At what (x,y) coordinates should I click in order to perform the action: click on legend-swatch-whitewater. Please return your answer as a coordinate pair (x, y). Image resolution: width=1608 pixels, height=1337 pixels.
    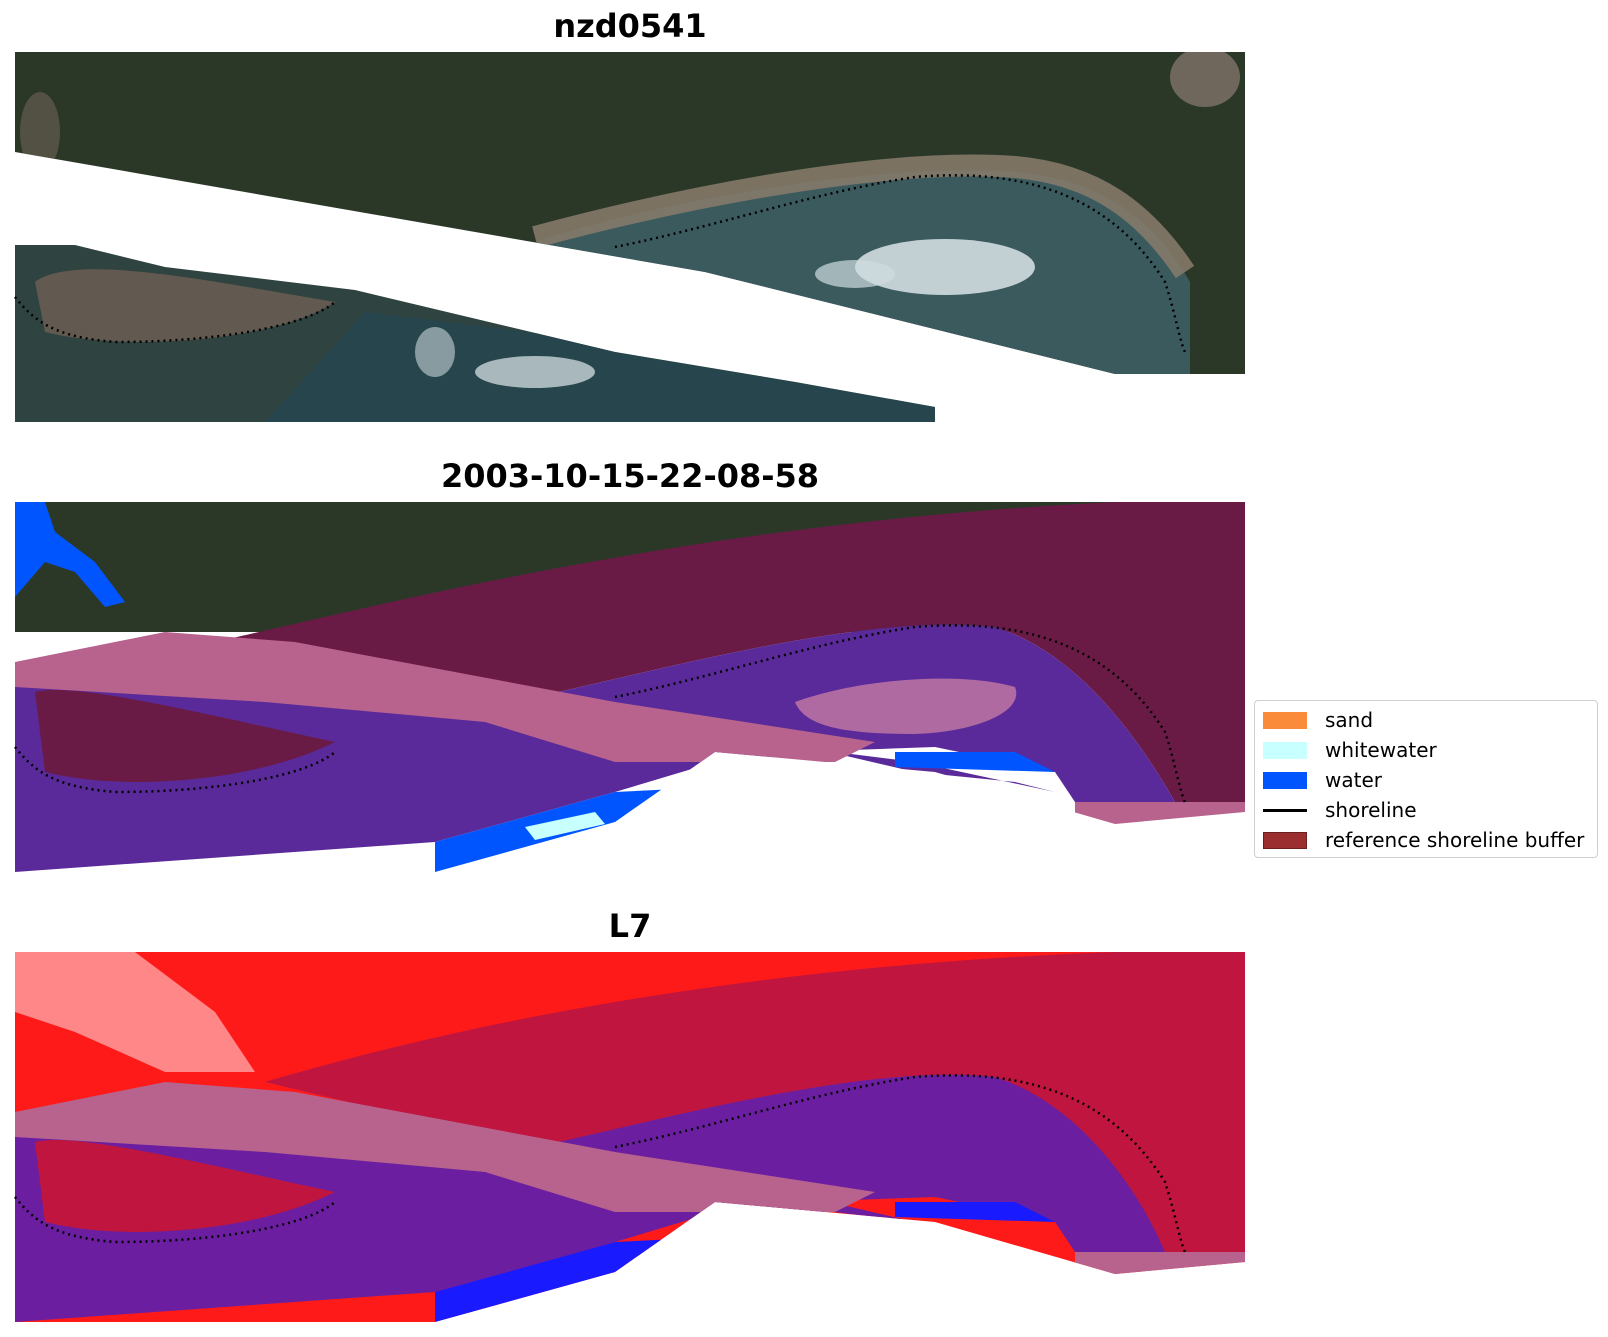
    Looking at the image, I should click on (1285, 750).